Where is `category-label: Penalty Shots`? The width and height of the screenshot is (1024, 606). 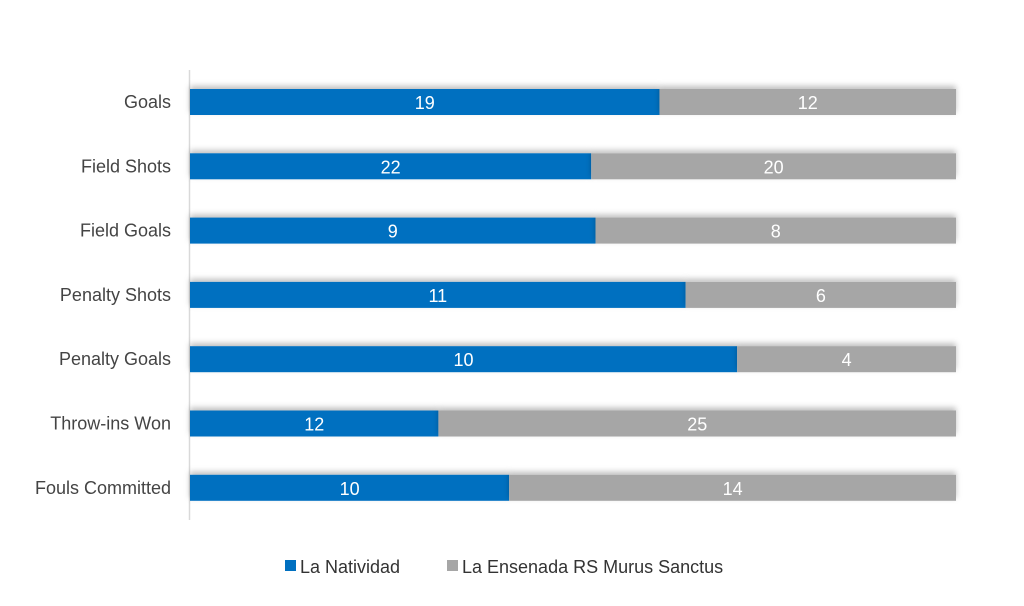
category-label: Penalty Shots is located at coordinates (115, 295).